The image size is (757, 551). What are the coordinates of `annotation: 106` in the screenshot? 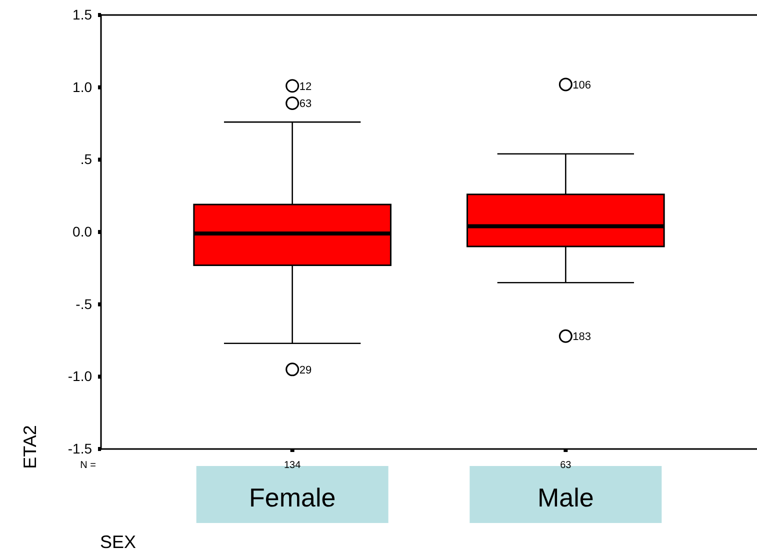 It's located at (582, 85).